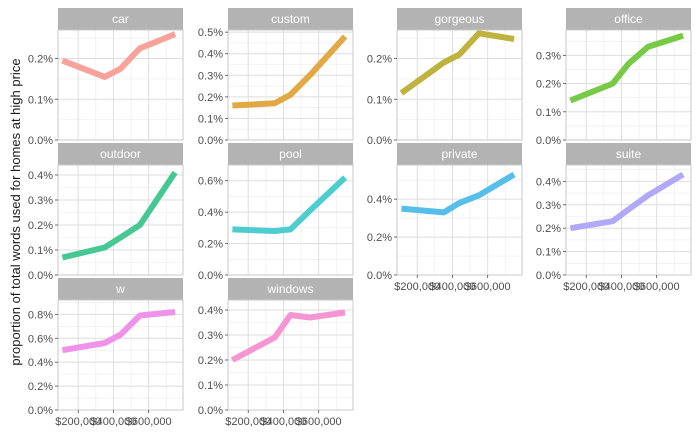 The image size is (700, 432). I want to click on facet-strip-label: w, so click(120, 289).